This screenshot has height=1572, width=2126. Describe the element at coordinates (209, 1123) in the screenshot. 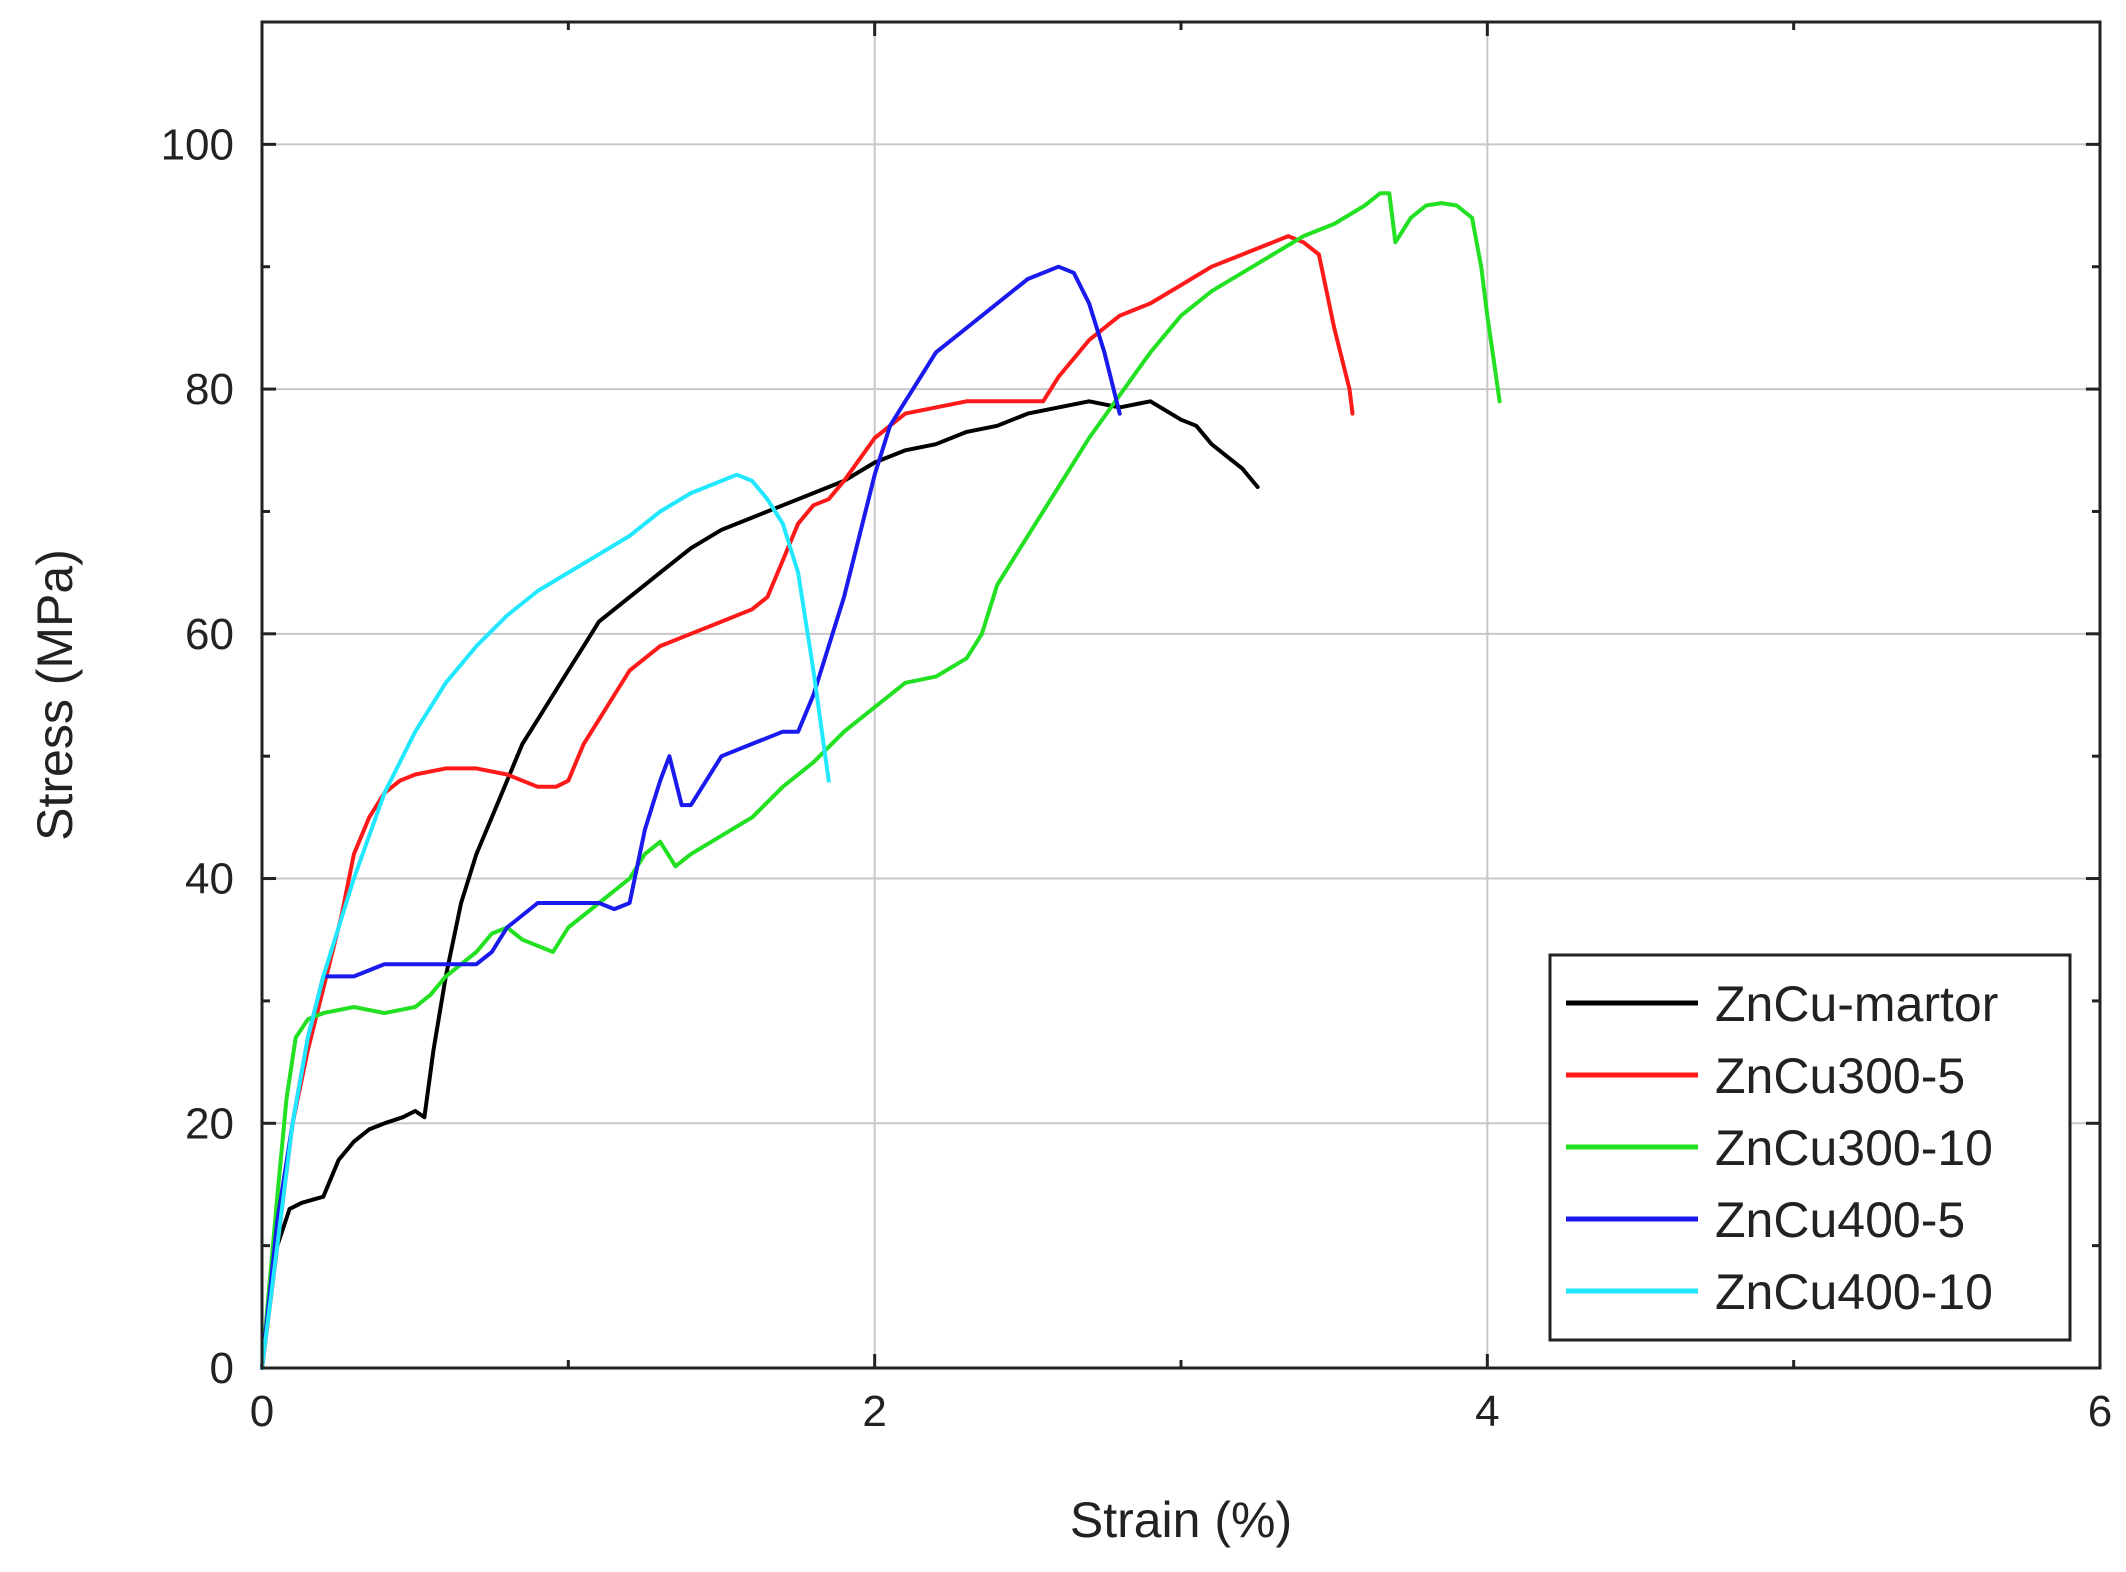

I see `y-tick-label: 20` at that location.